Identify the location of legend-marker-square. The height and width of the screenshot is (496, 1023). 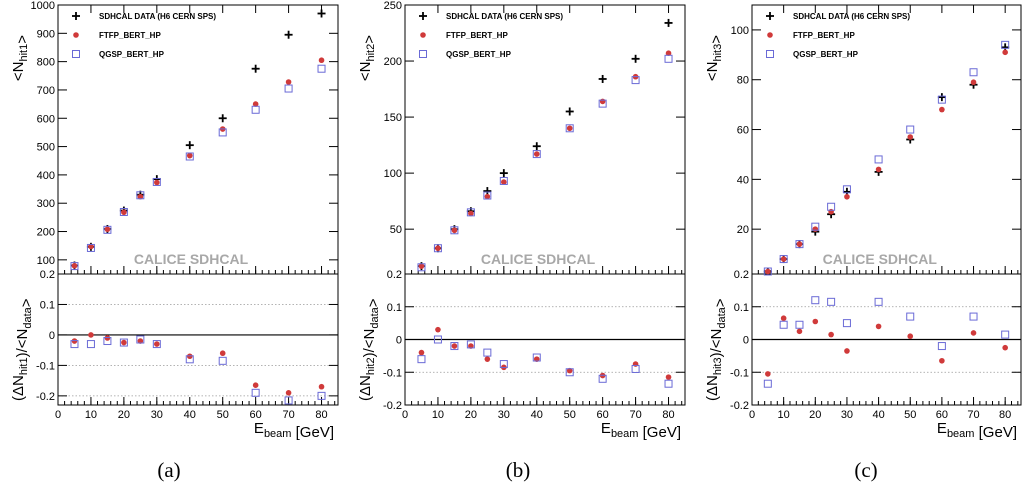
(423, 54).